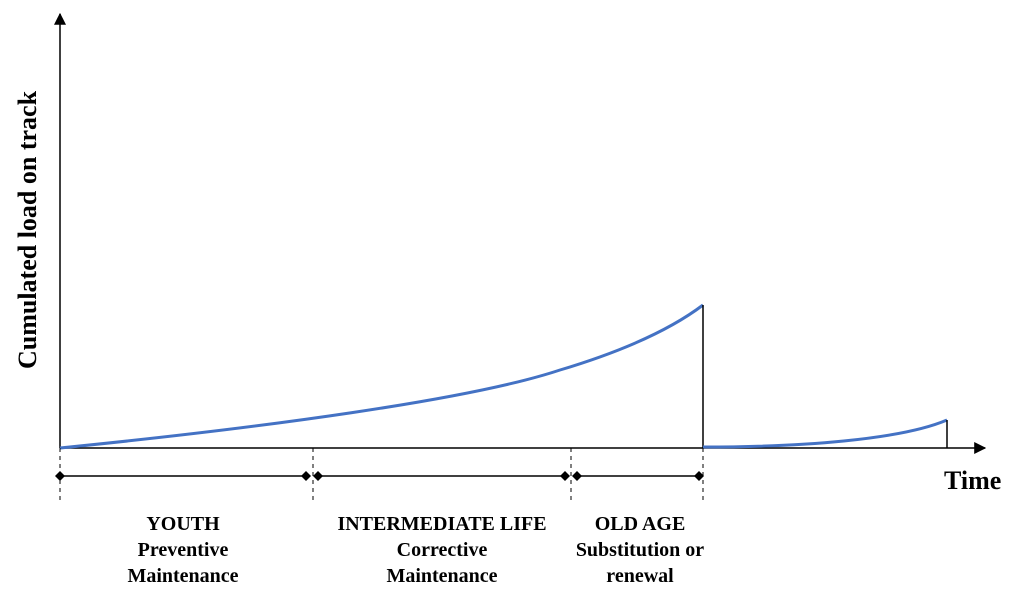 The height and width of the screenshot is (592, 1024). Describe the element at coordinates (27, 229) in the screenshot. I see `y-axis-label: Cumulated load on track` at that location.